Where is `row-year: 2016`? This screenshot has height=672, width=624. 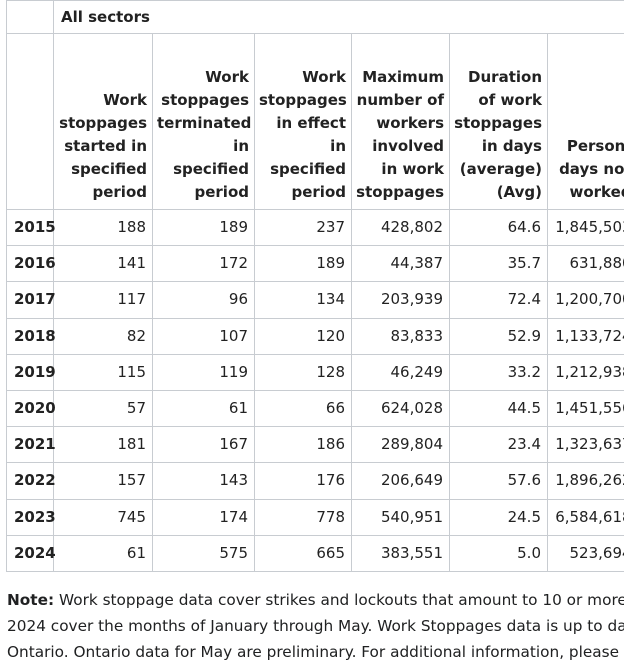 row-year: 2016 is located at coordinates (31, 264).